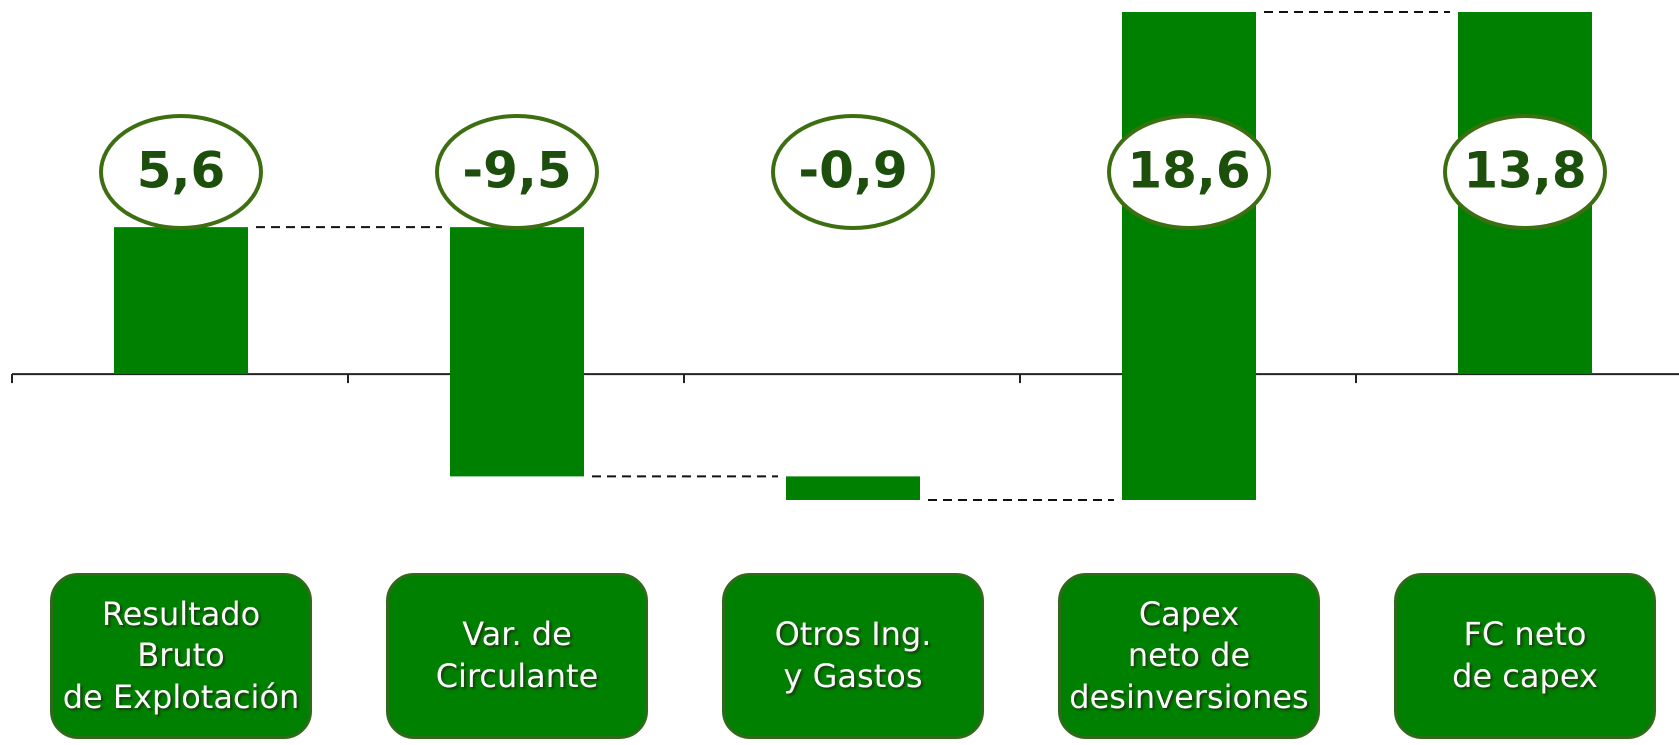 The height and width of the screenshot is (745, 1679). I want to click on value-label: 18,6, so click(1188, 171).